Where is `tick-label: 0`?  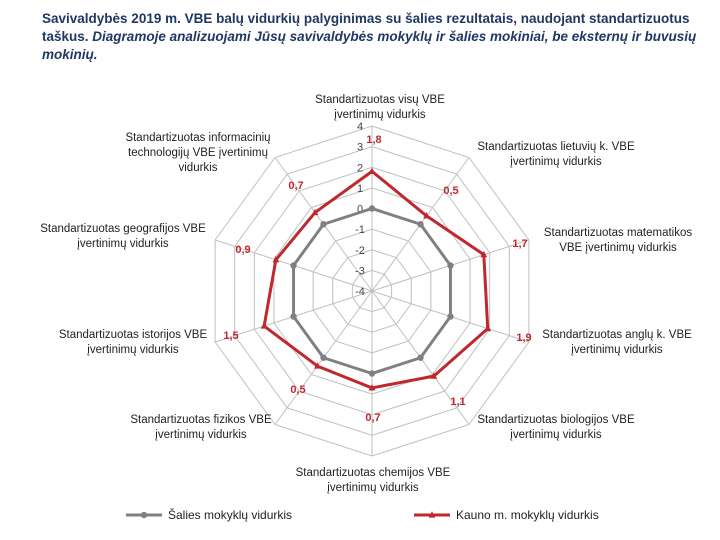
tick-label: 0 is located at coordinates (360, 210).